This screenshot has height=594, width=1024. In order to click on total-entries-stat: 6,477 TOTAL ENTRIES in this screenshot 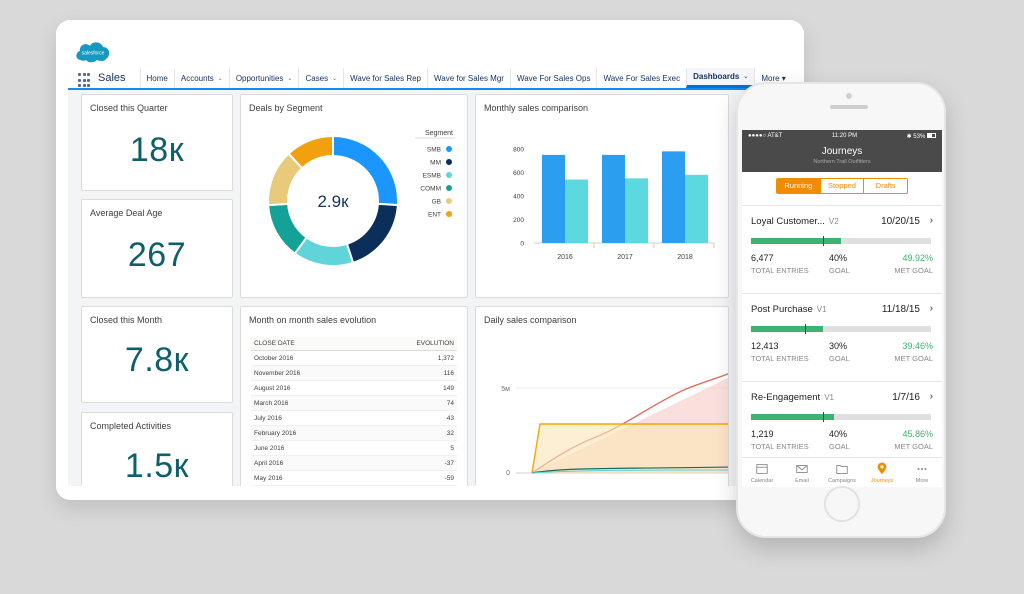, I will do `click(780, 264)`.